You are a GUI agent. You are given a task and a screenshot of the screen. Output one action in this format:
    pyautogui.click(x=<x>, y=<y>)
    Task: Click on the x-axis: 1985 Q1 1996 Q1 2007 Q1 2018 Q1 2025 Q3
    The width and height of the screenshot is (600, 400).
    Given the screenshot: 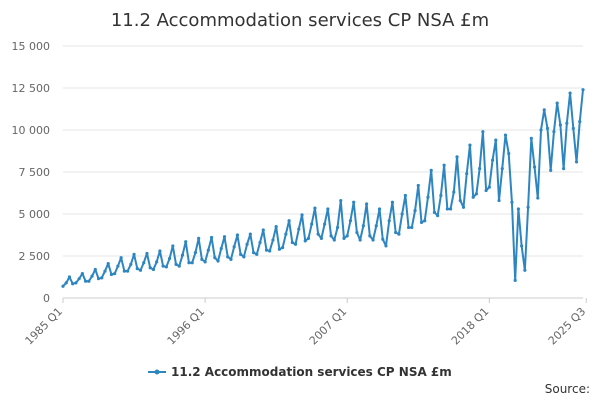 What is the action you would take?
    pyautogui.click(x=306, y=322)
    